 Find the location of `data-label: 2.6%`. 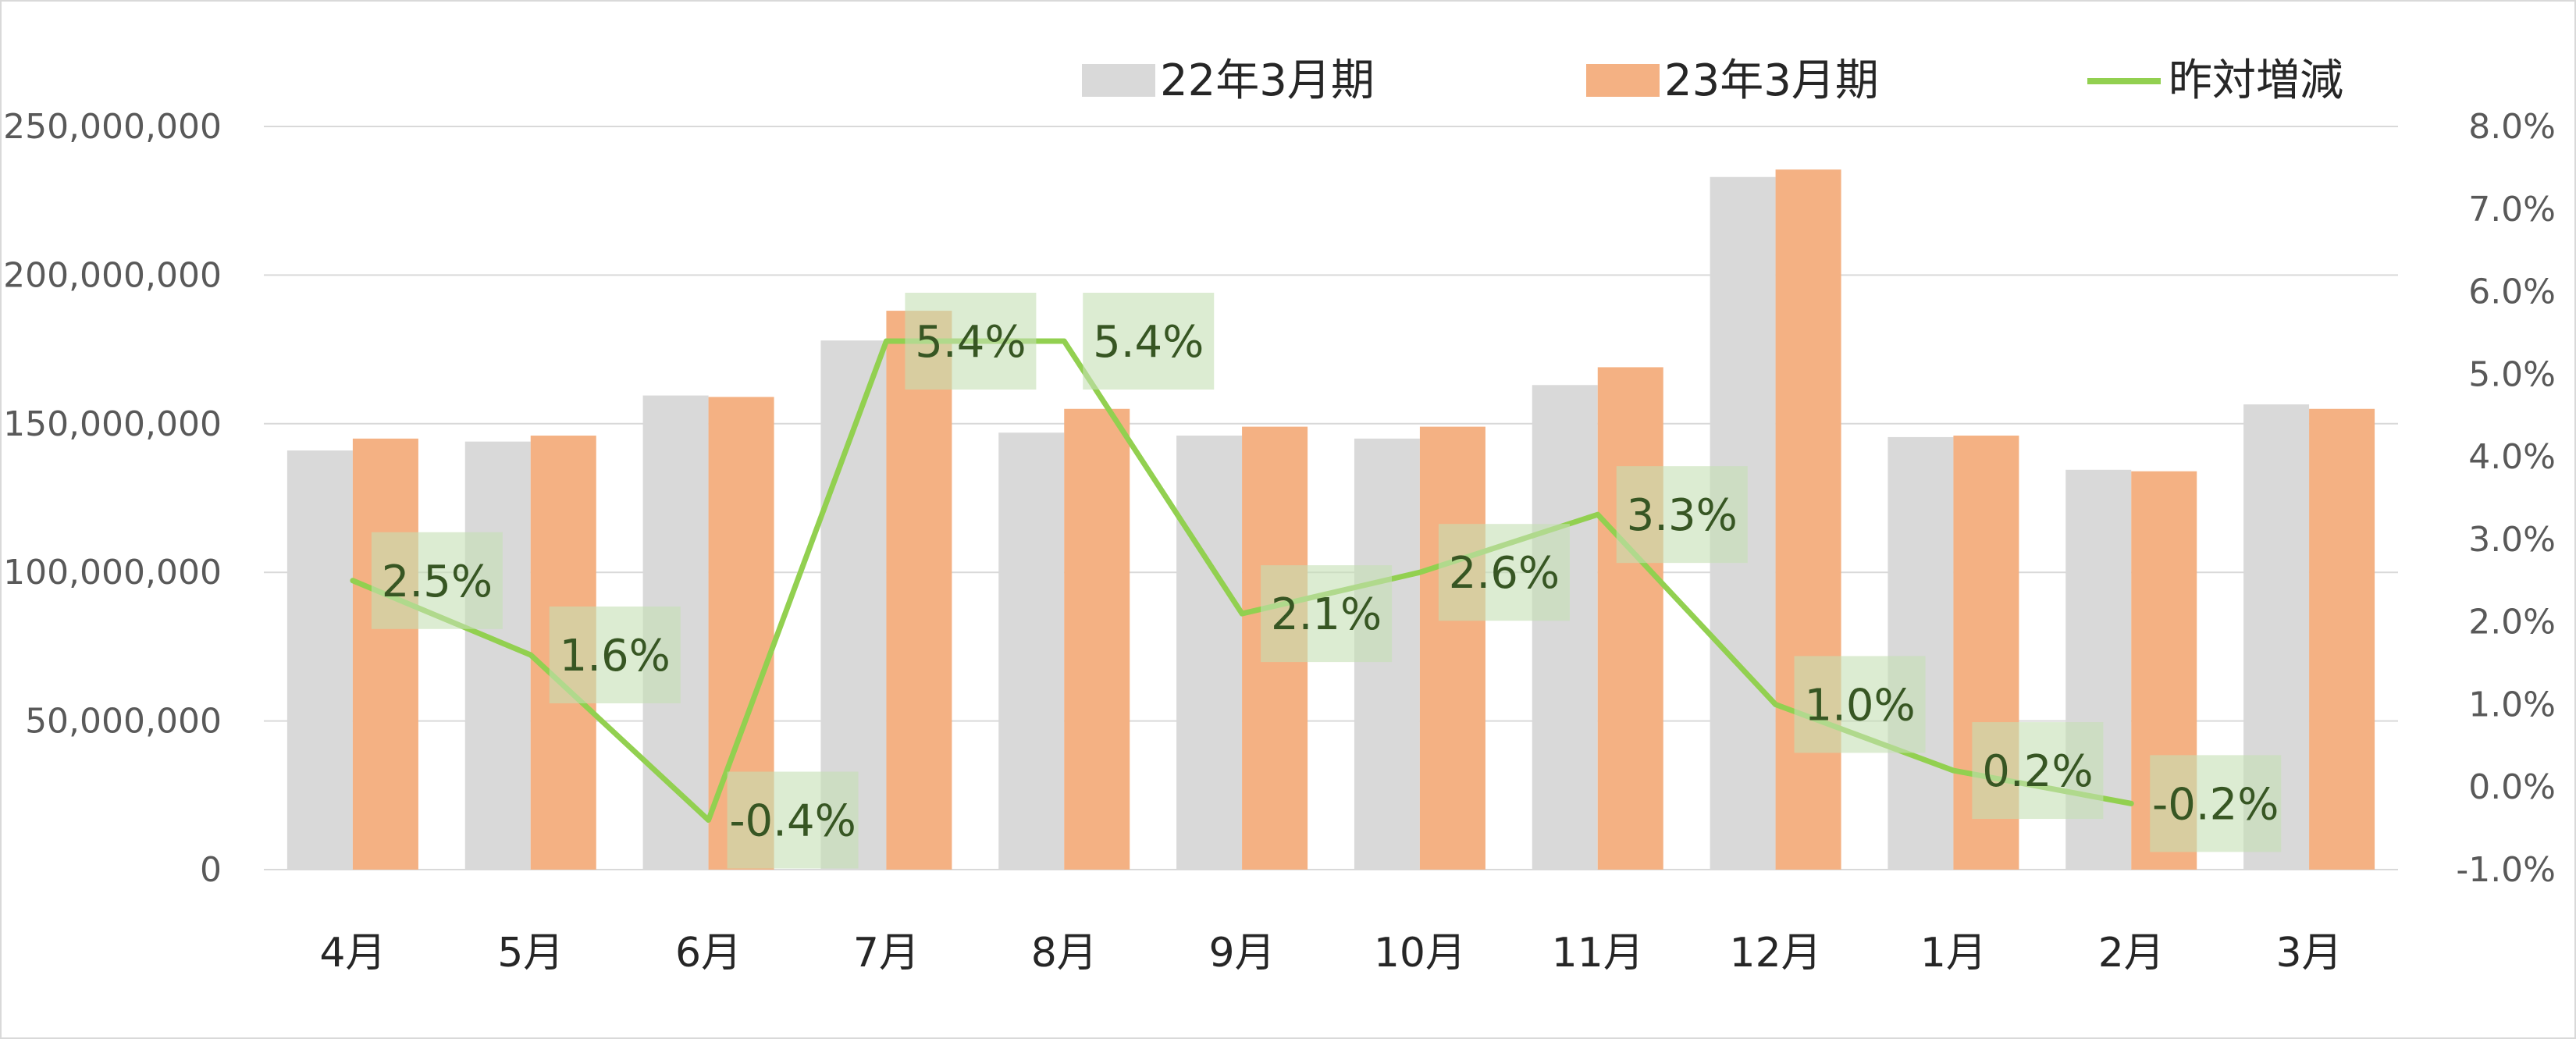

data-label: 2.6% is located at coordinates (1504, 573).